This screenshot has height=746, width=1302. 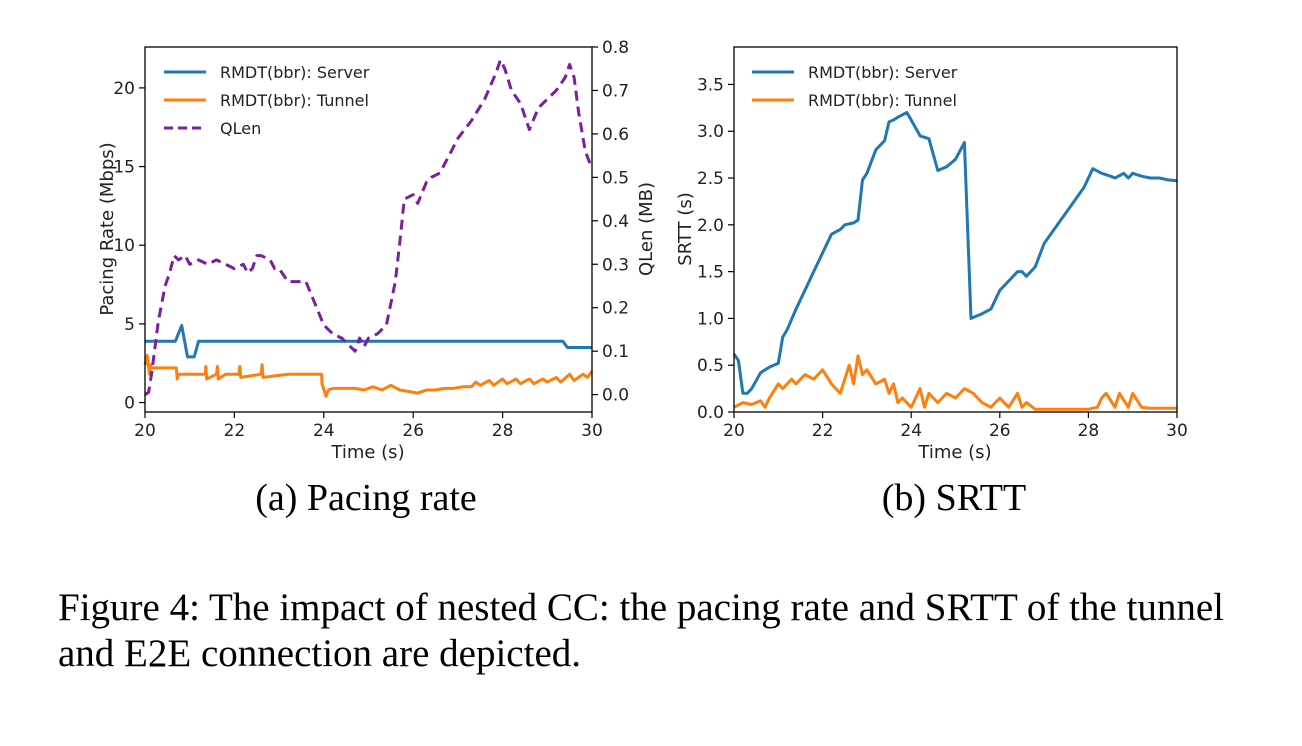 What do you see at coordinates (368, 426) in the screenshot?
I see `pacing-rate-x-ticks: 20 22 24 26 28 30` at bounding box center [368, 426].